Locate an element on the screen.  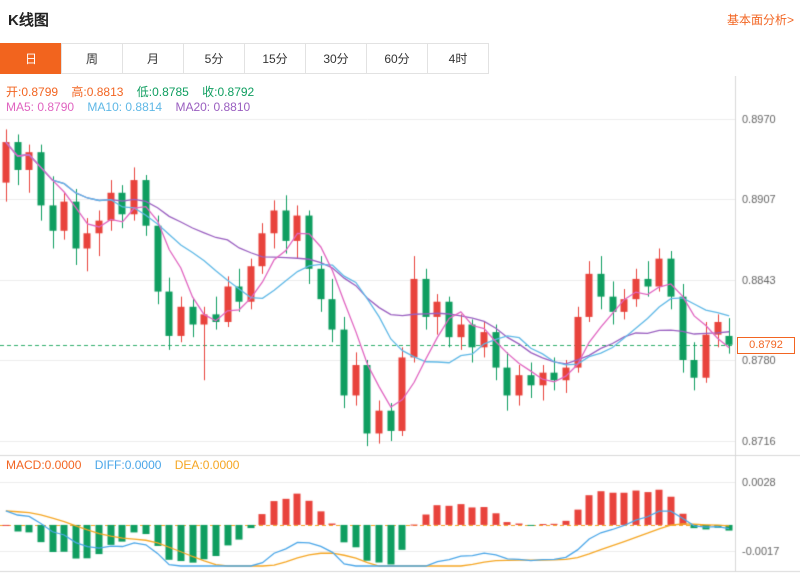
tab-15min: 15分 is located at coordinates (275, 58).